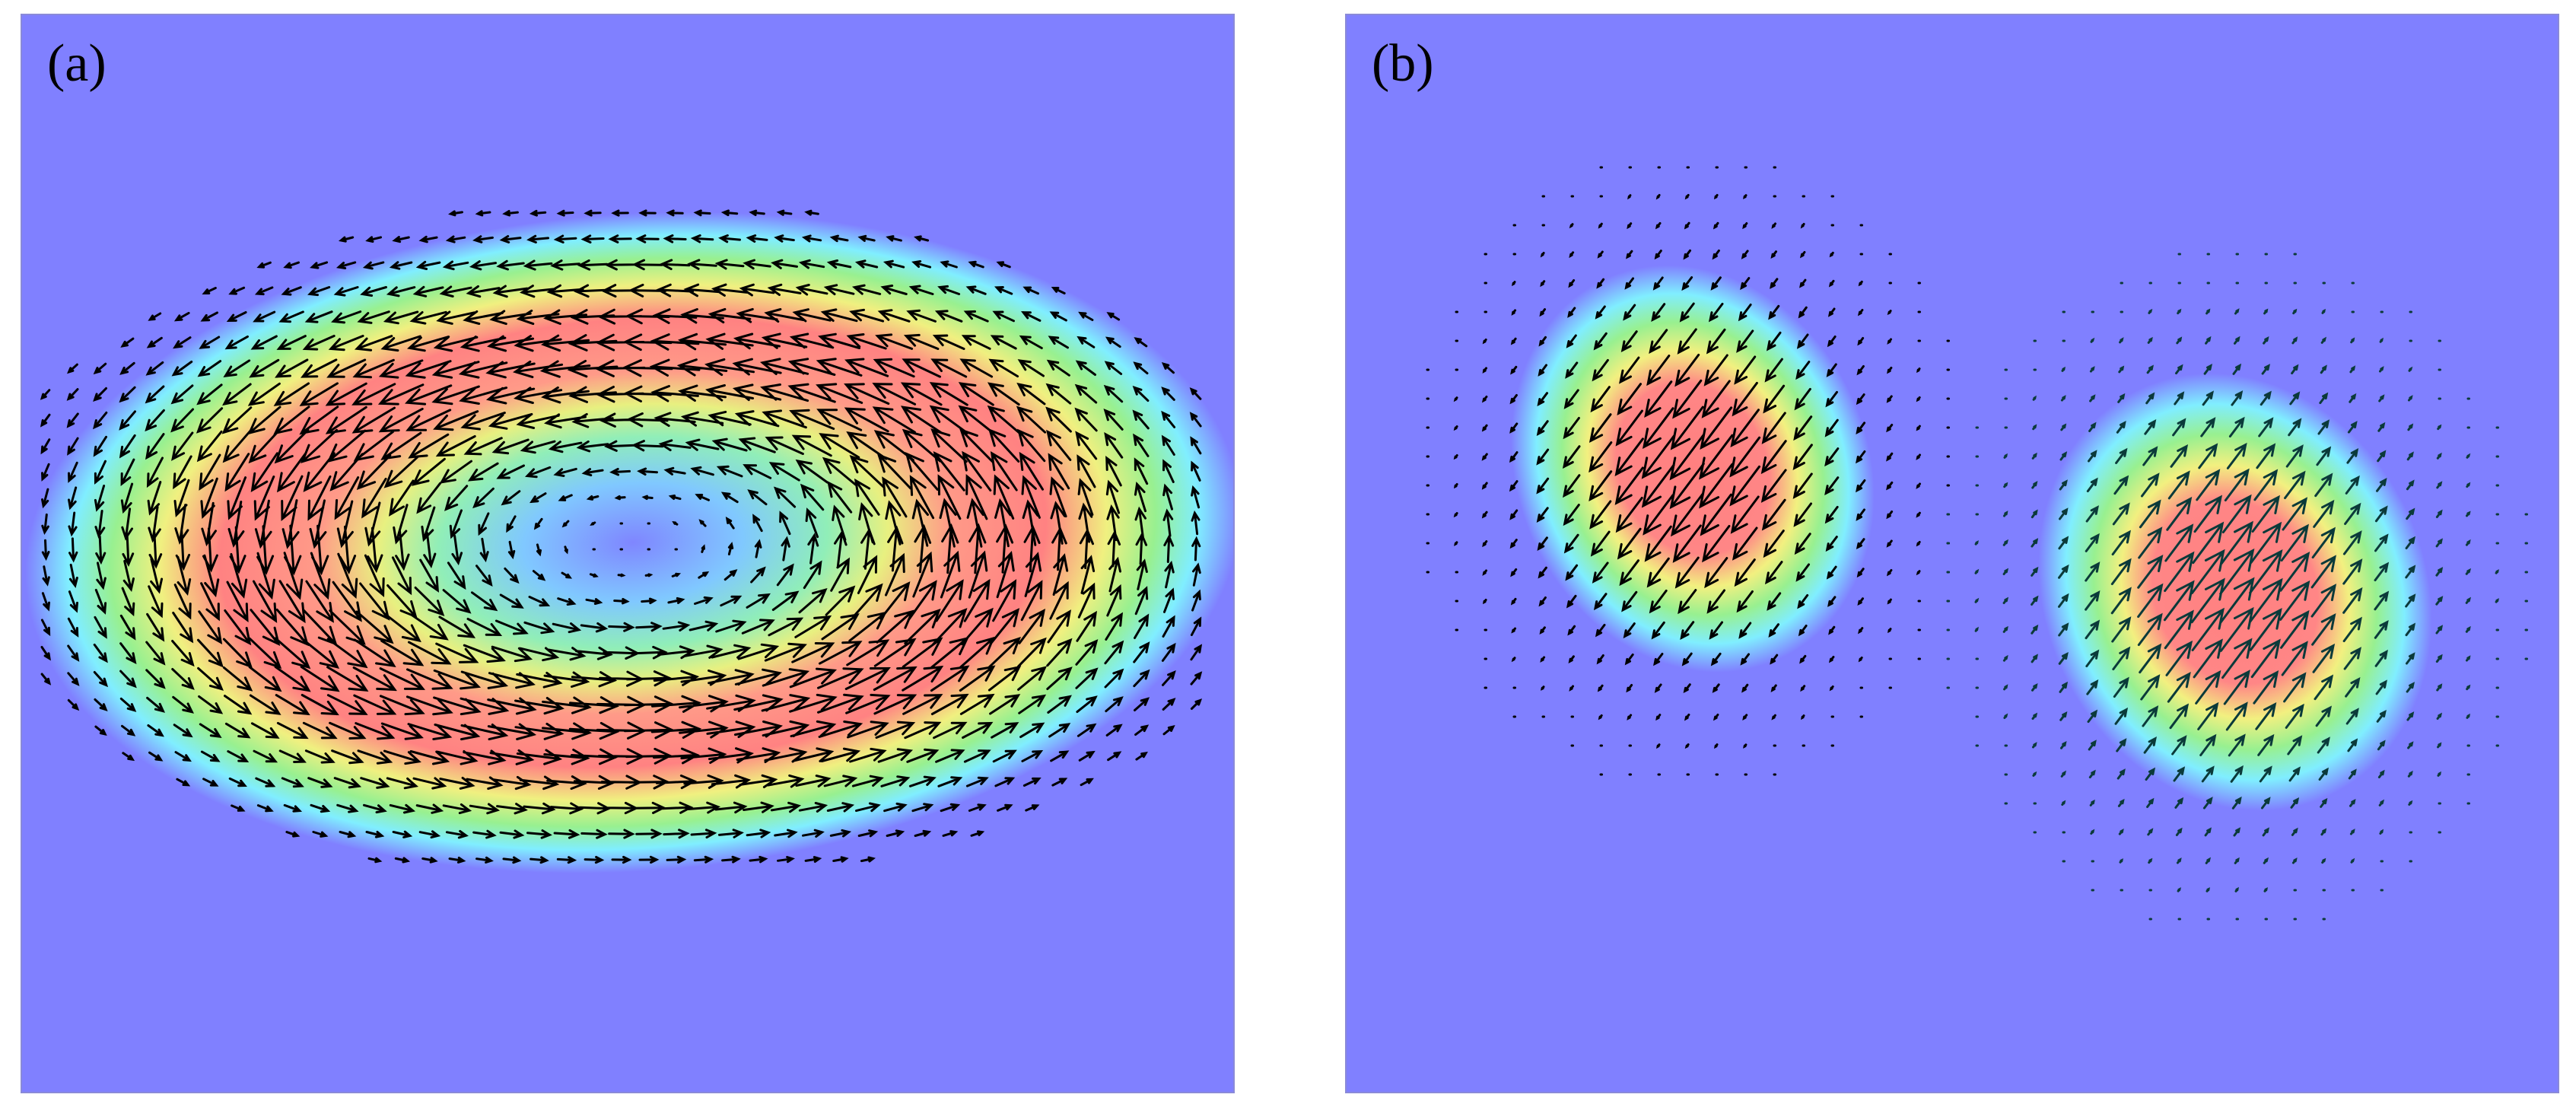 The height and width of the screenshot is (1107, 2576). What do you see at coordinates (2235, 592) in the screenshot?
I see `heatmap-blob` at bounding box center [2235, 592].